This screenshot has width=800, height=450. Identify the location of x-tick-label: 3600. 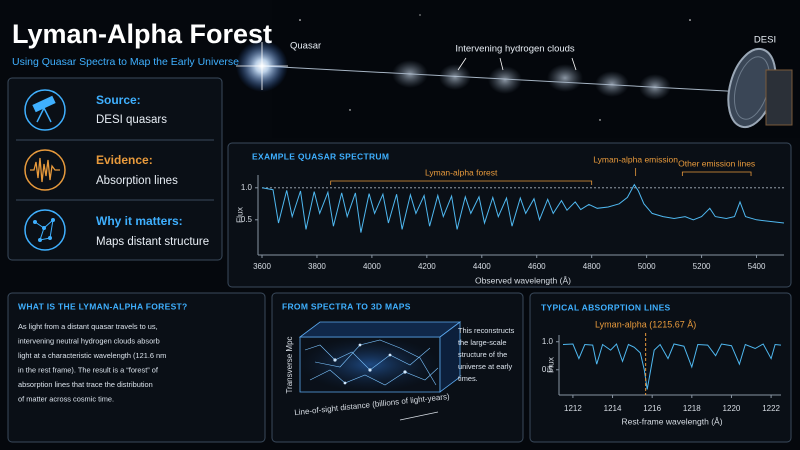
(262, 266).